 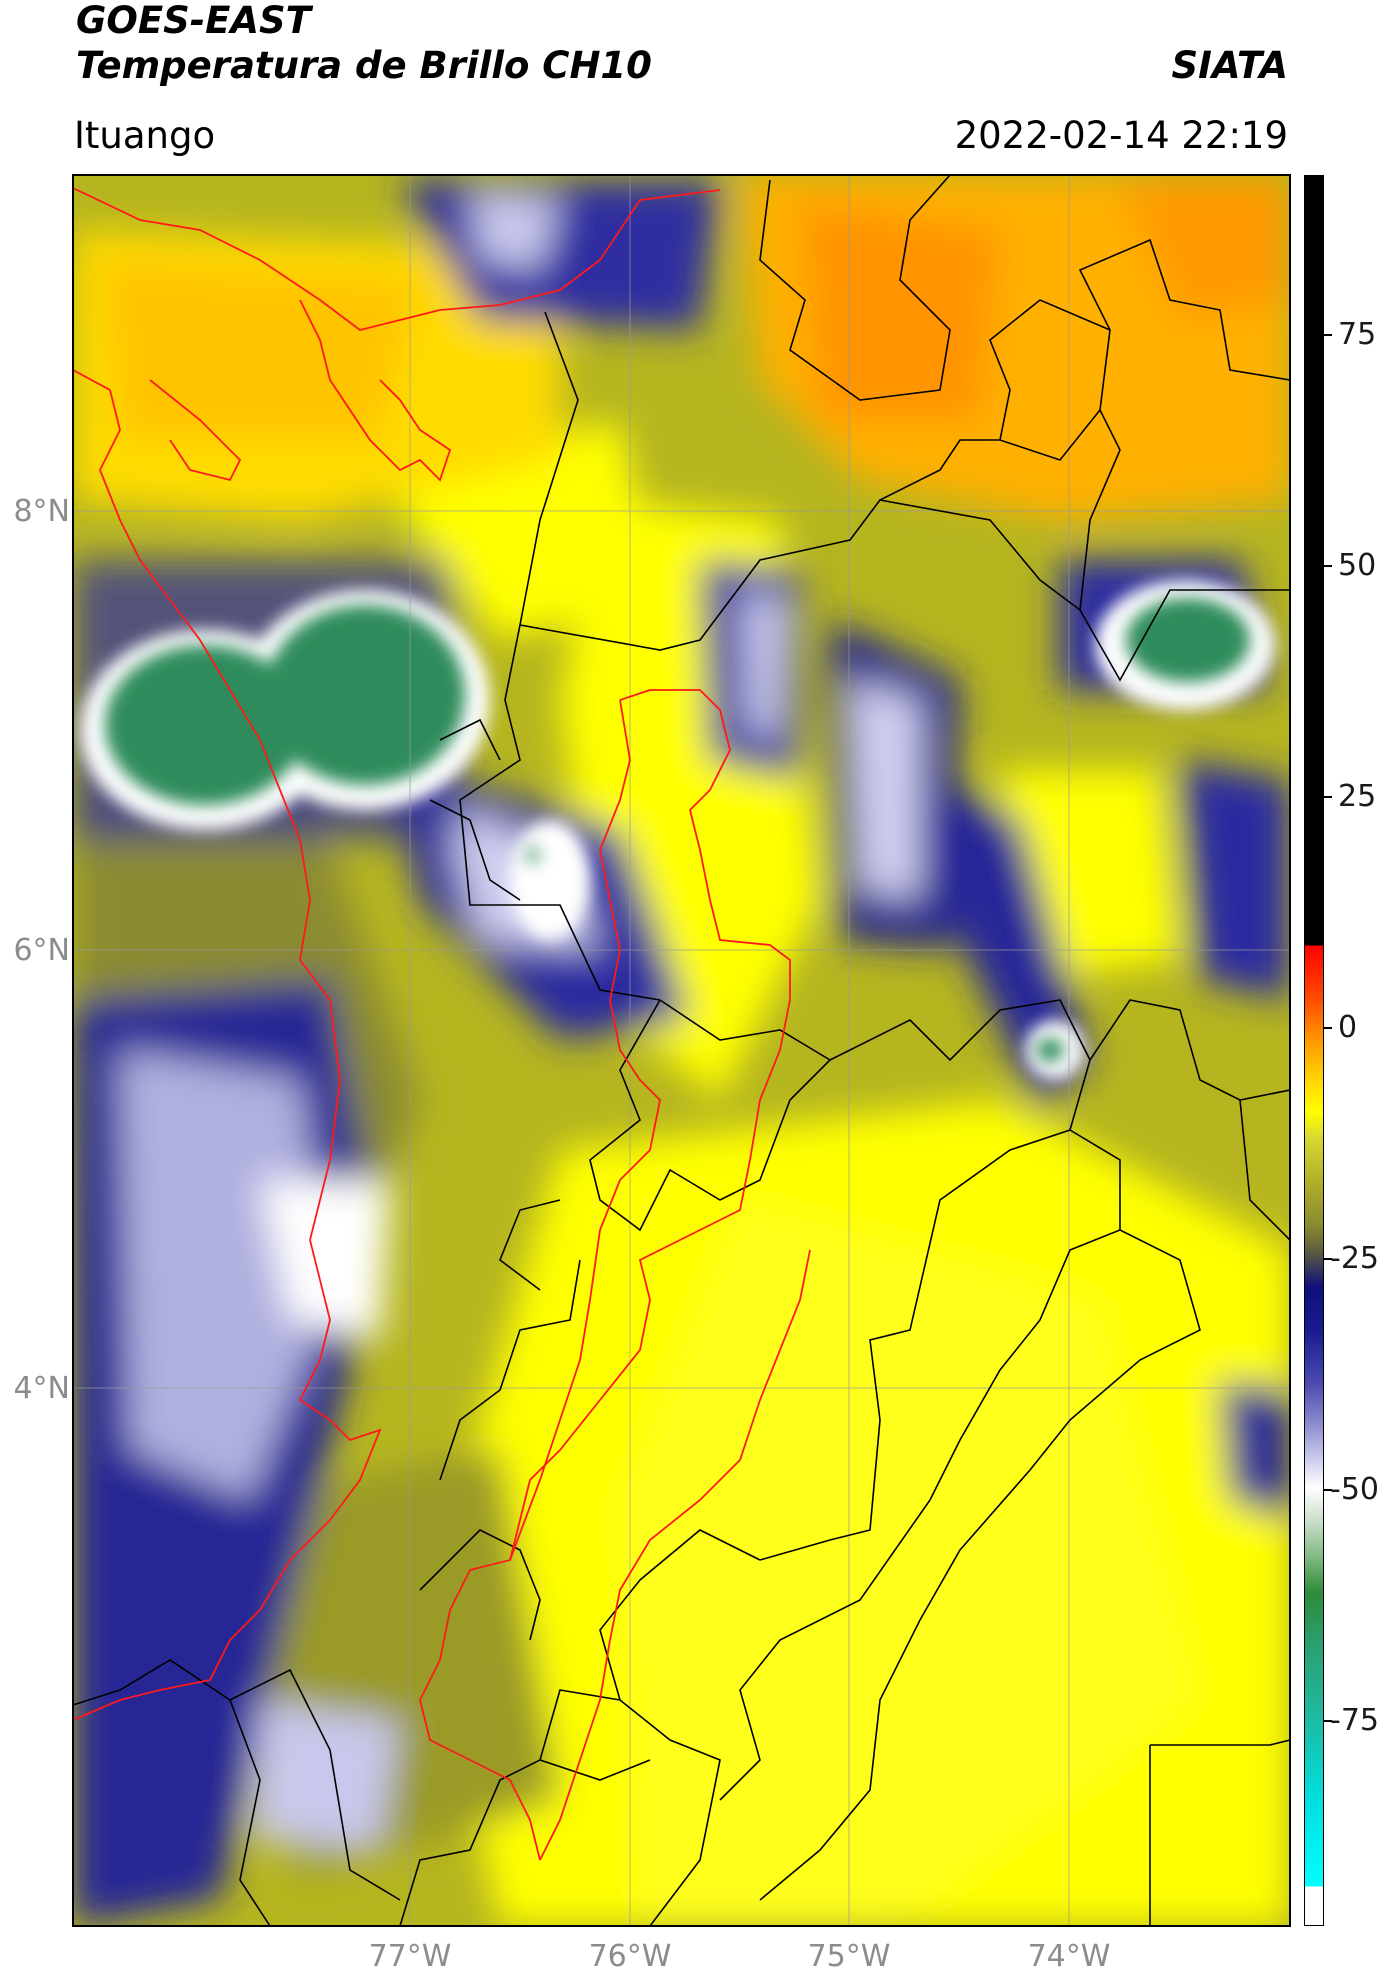 I want to click on colorbar-label-minus25: -25, so click(x=1354, y=1258).